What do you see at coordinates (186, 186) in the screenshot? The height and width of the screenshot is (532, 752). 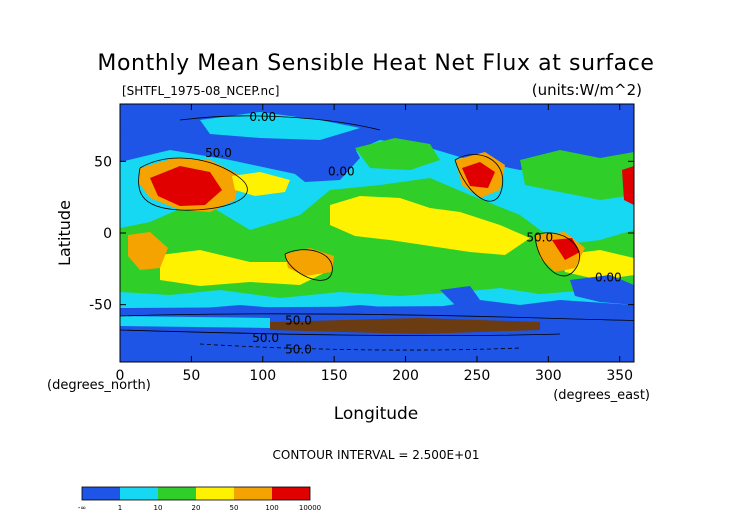 I see `field-region-red-sahara-arabia` at bounding box center [186, 186].